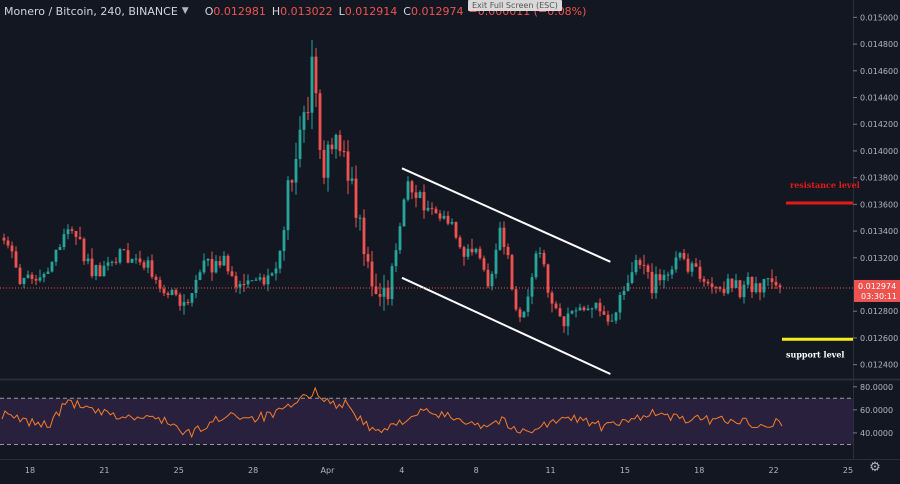  I want to click on rsi-line, so click(392, 412).